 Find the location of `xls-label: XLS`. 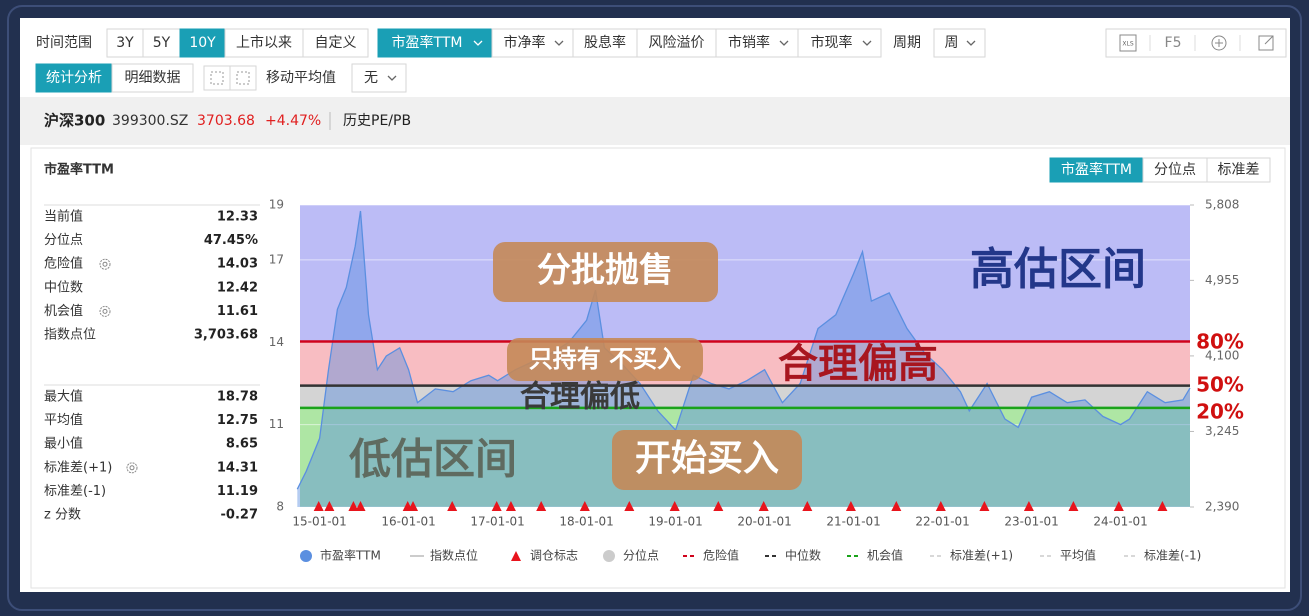

xls-label: XLS is located at coordinates (1127, 44).